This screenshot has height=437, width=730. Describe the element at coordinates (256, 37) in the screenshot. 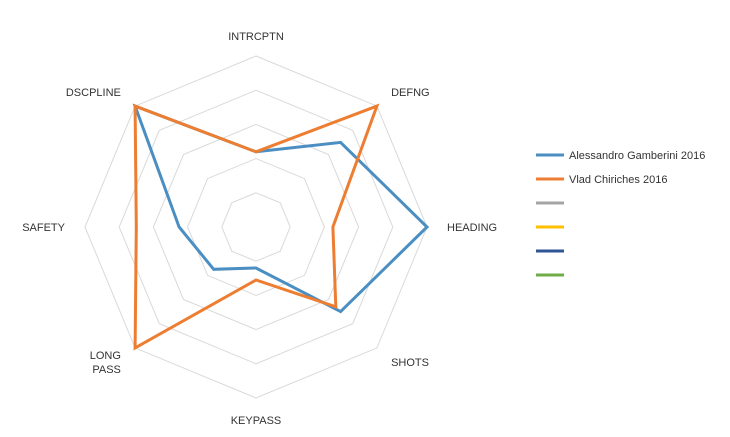

I see `axis-label-intrcptn: INTRCPTN` at that location.